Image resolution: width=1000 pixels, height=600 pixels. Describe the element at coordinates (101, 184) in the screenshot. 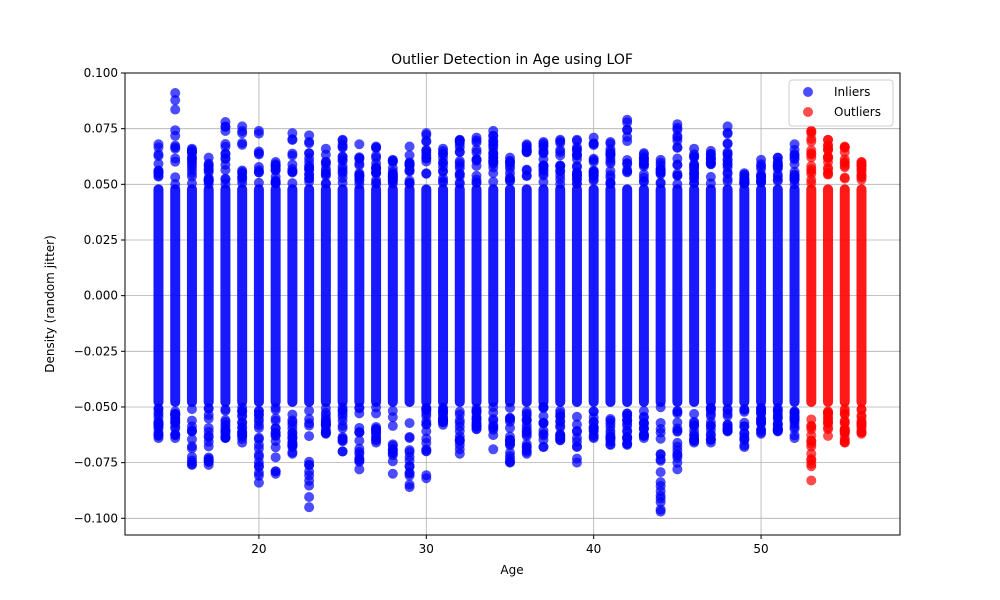

I see `y-tick-label: 0.050` at that location.